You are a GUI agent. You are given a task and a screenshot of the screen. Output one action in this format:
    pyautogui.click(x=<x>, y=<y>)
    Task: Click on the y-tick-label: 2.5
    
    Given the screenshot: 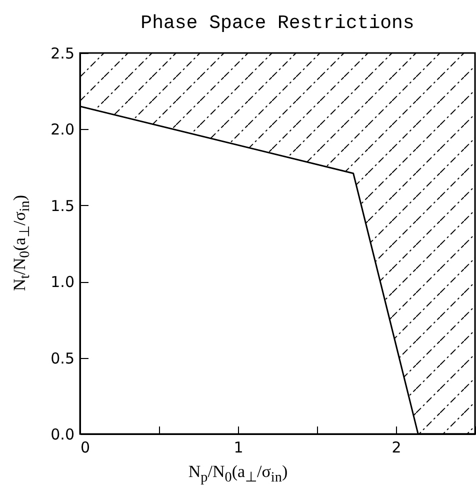 What is the action you would take?
    pyautogui.click(x=62, y=53)
    